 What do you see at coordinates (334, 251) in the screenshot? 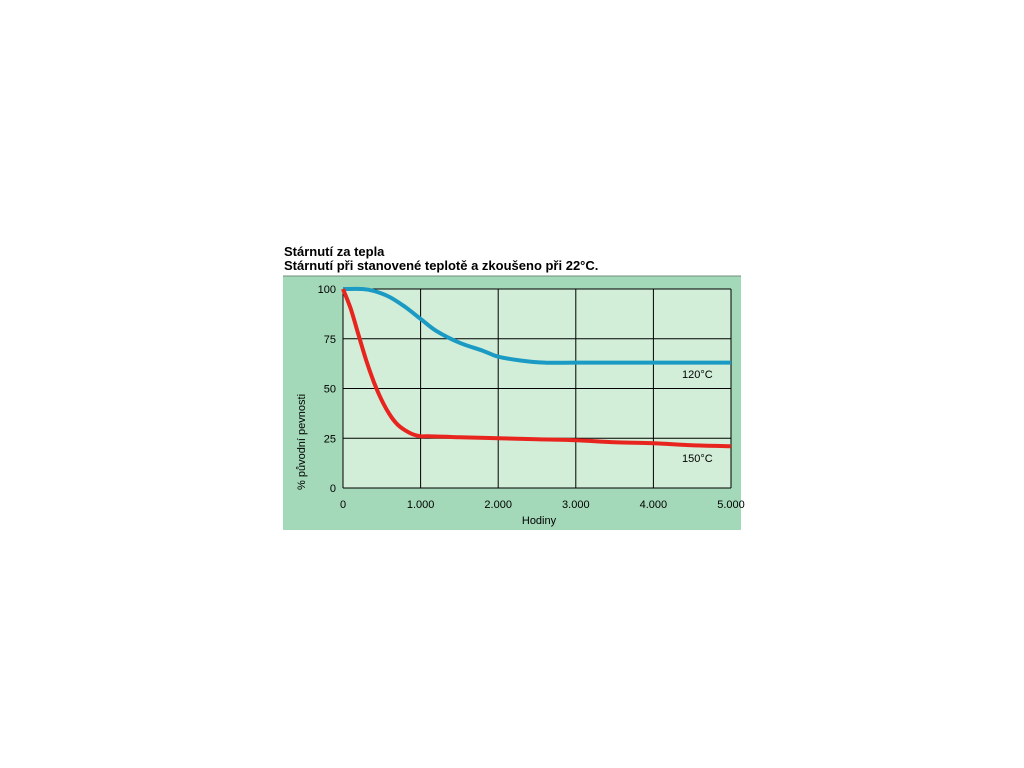
I see `chart-title: Stárnutí za tepla` at bounding box center [334, 251].